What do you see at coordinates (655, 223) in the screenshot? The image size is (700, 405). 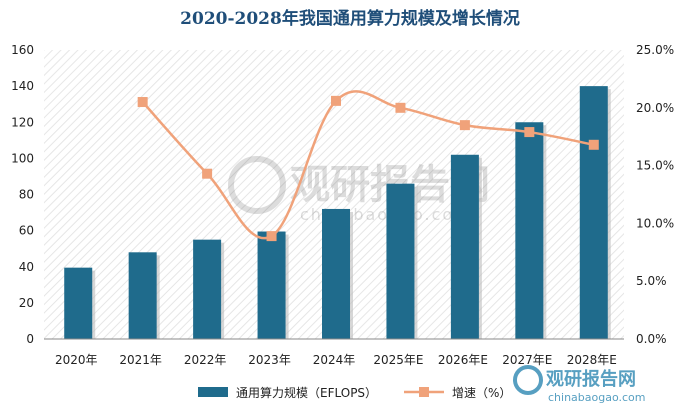 I see `right-tick-label: 10.0%` at bounding box center [655, 223].